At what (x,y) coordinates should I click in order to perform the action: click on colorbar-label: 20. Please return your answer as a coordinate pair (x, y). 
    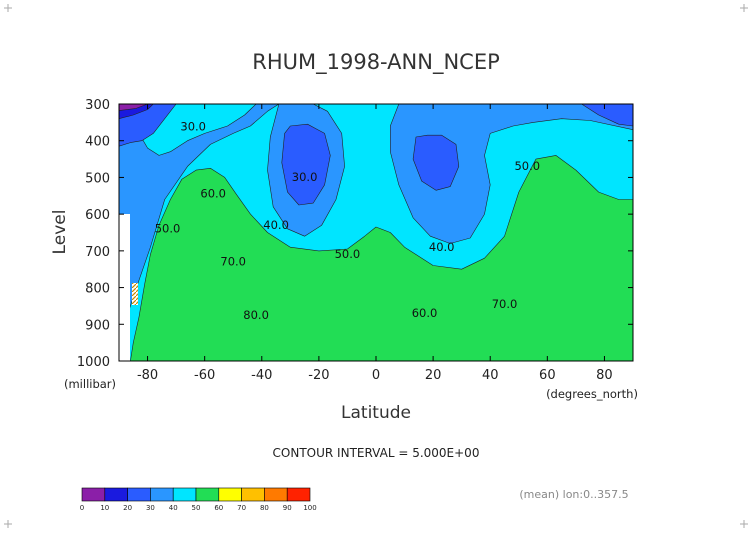
    Looking at the image, I should click on (127, 508).